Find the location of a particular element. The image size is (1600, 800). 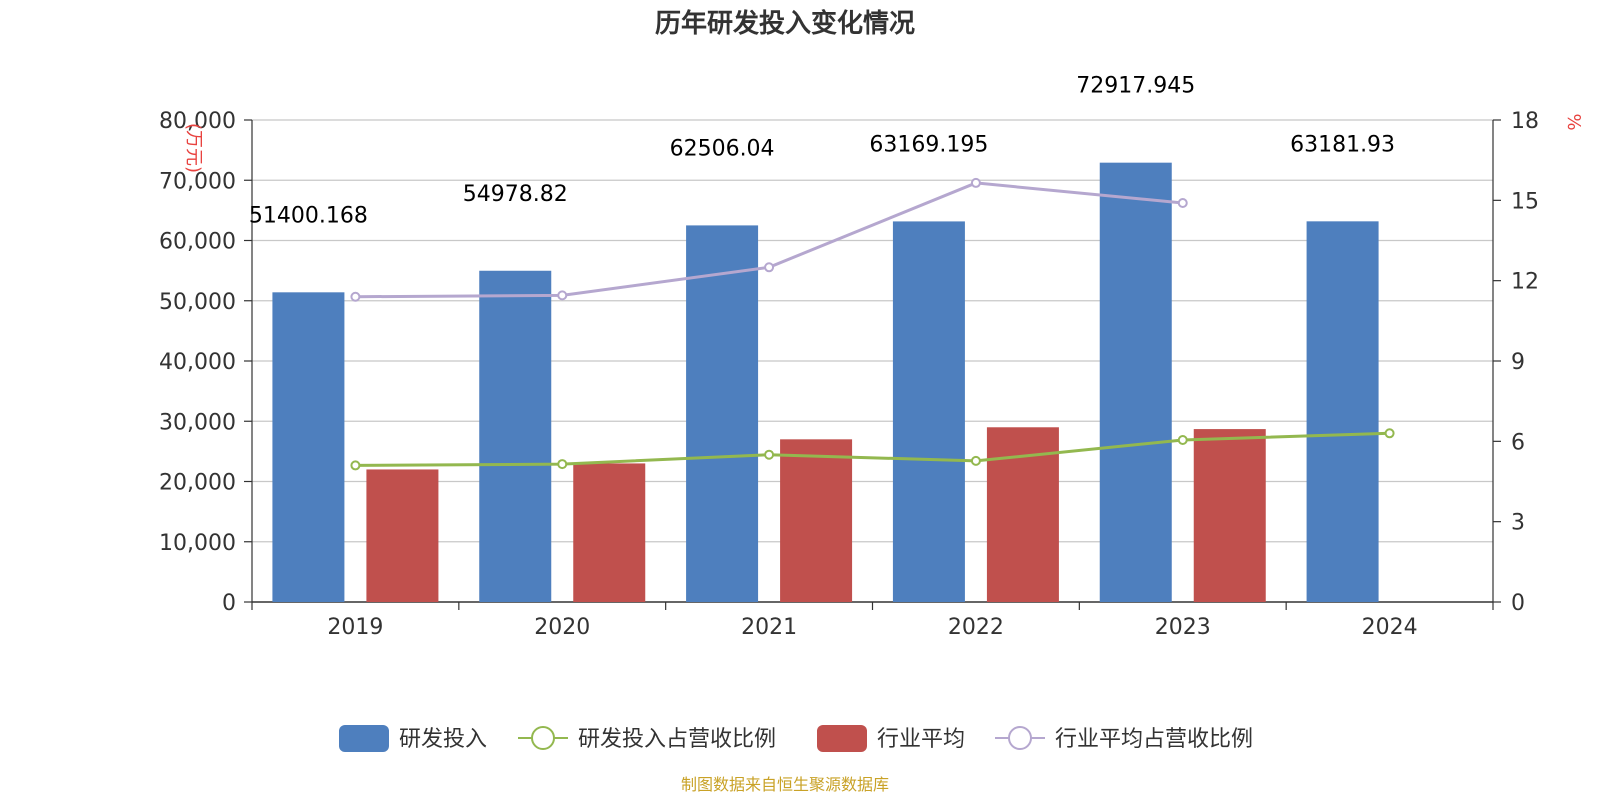

y-left-tick-label: 60,000 is located at coordinates (197, 242).